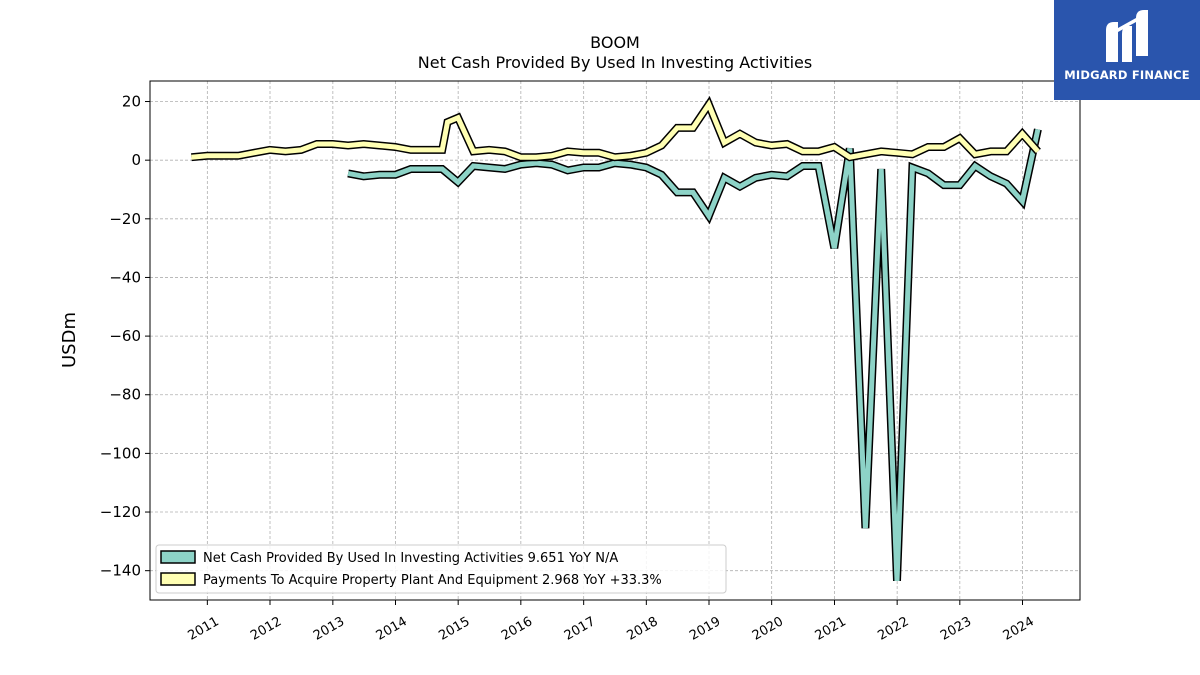 The height and width of the screenshot is (675, 1200). What do you see at coordinates (768, 629) in the screenshot?
I see `x-tick-label: 2020` at bounding box center [768, 629].